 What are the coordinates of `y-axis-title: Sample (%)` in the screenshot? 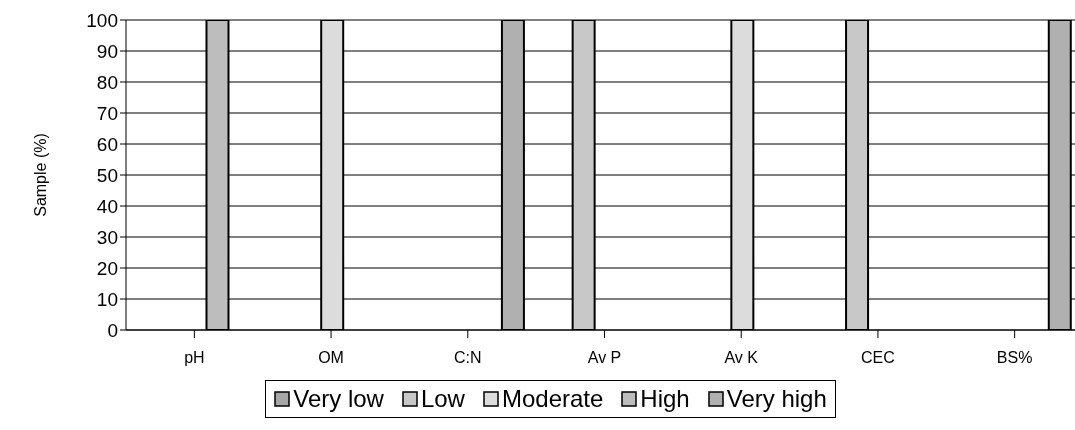 It's located at (40, 175).